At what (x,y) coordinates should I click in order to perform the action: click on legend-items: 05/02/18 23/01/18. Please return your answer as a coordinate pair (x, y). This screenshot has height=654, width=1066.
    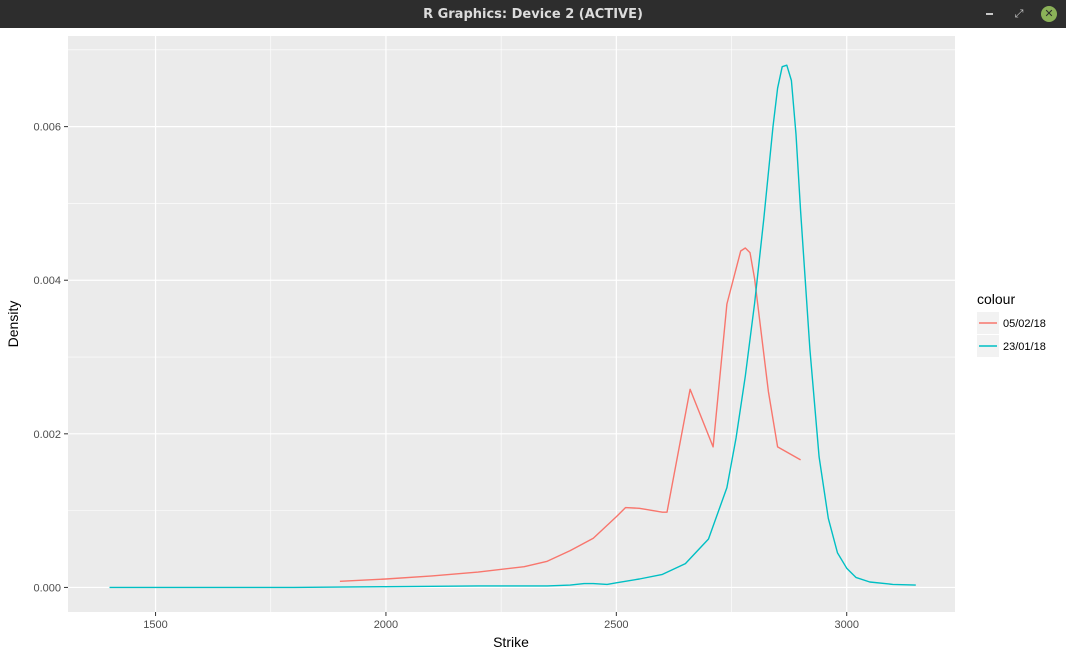
    Looking at the image, I should click on (1011, 334).